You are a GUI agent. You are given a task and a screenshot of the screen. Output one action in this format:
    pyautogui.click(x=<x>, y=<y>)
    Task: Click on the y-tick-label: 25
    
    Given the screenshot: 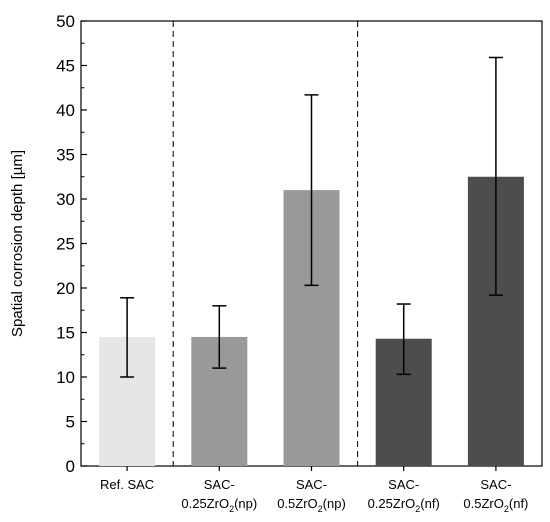 What is the action you would take?
    pyautogui.click(x=65, y=244)
    